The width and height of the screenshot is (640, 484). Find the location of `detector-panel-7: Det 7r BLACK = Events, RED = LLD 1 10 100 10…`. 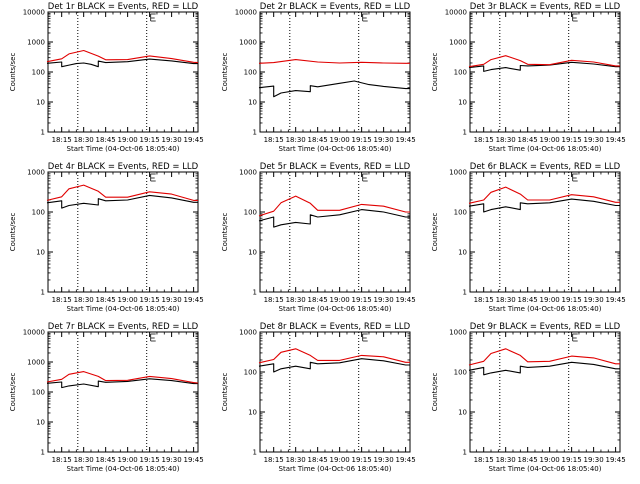

detector-panel-7: Det 7r BLACK = Events, RED = LLD 1 10 100 10… is located at coordinates (106, 397).